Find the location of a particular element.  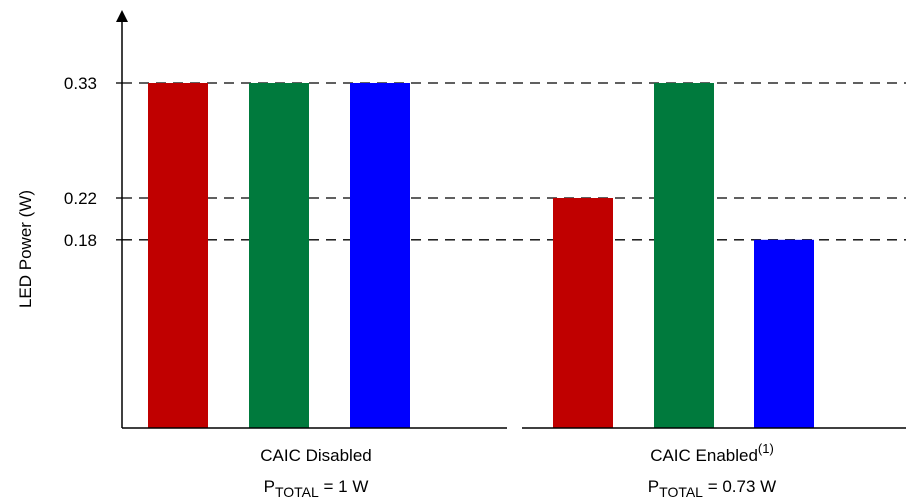

group-label: CAIC Disabled is located at coordinates (316, 455).